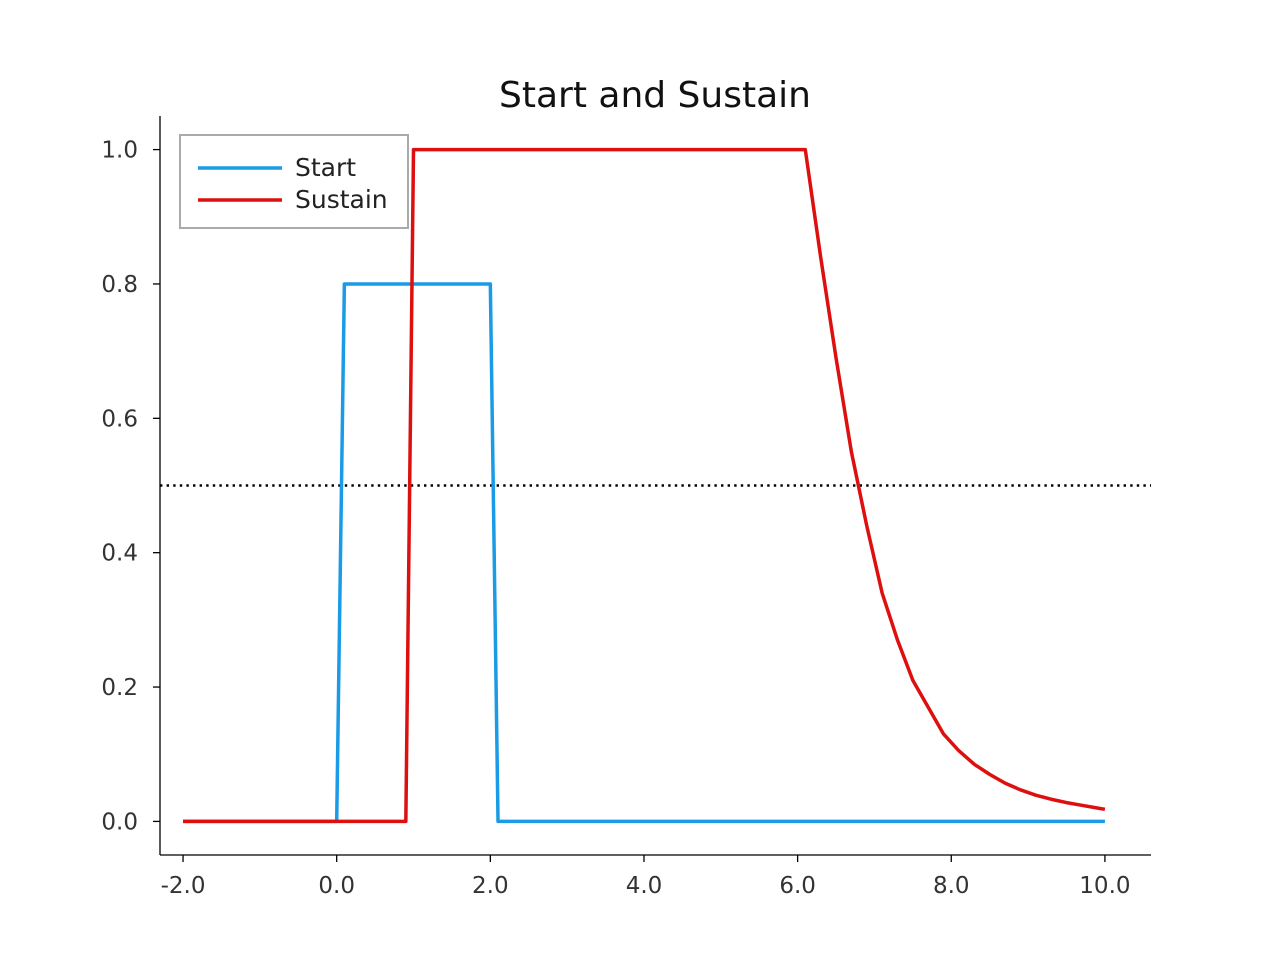  I want to click on y-tick-label: 0.0, so click(119, 822).